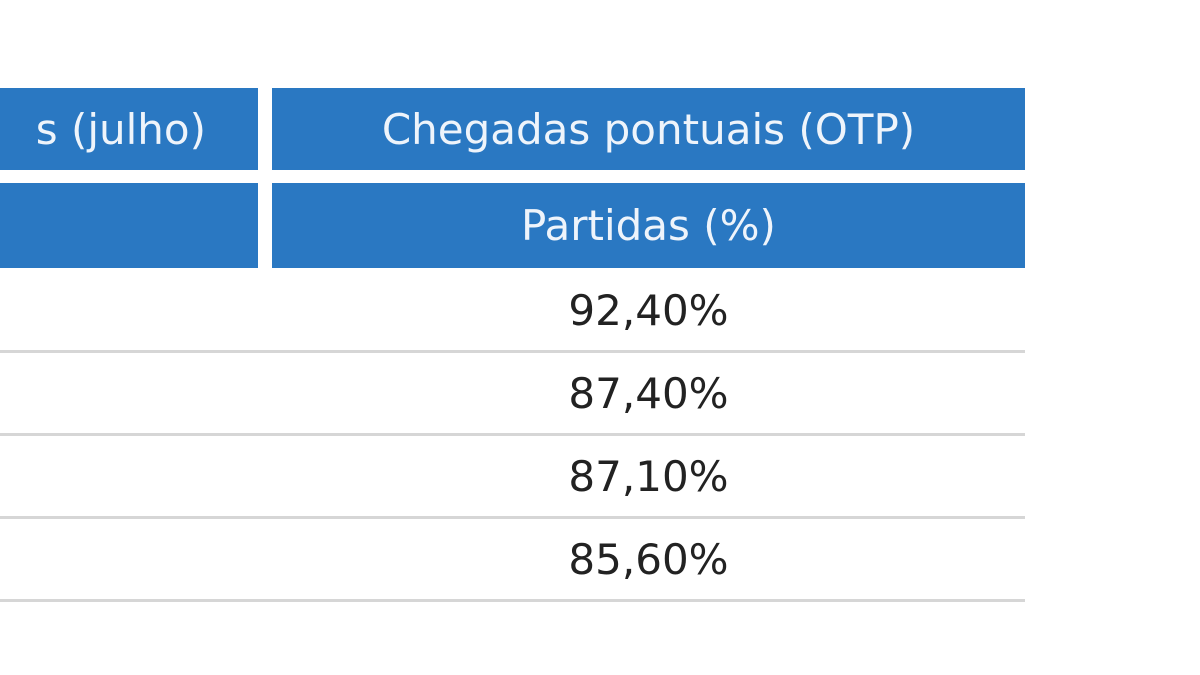 This screenshot has width=1200, height=675. Describe the element at coordinates (129, 129) in the screenshot. I see `header-cell: s (julho)` at that location.